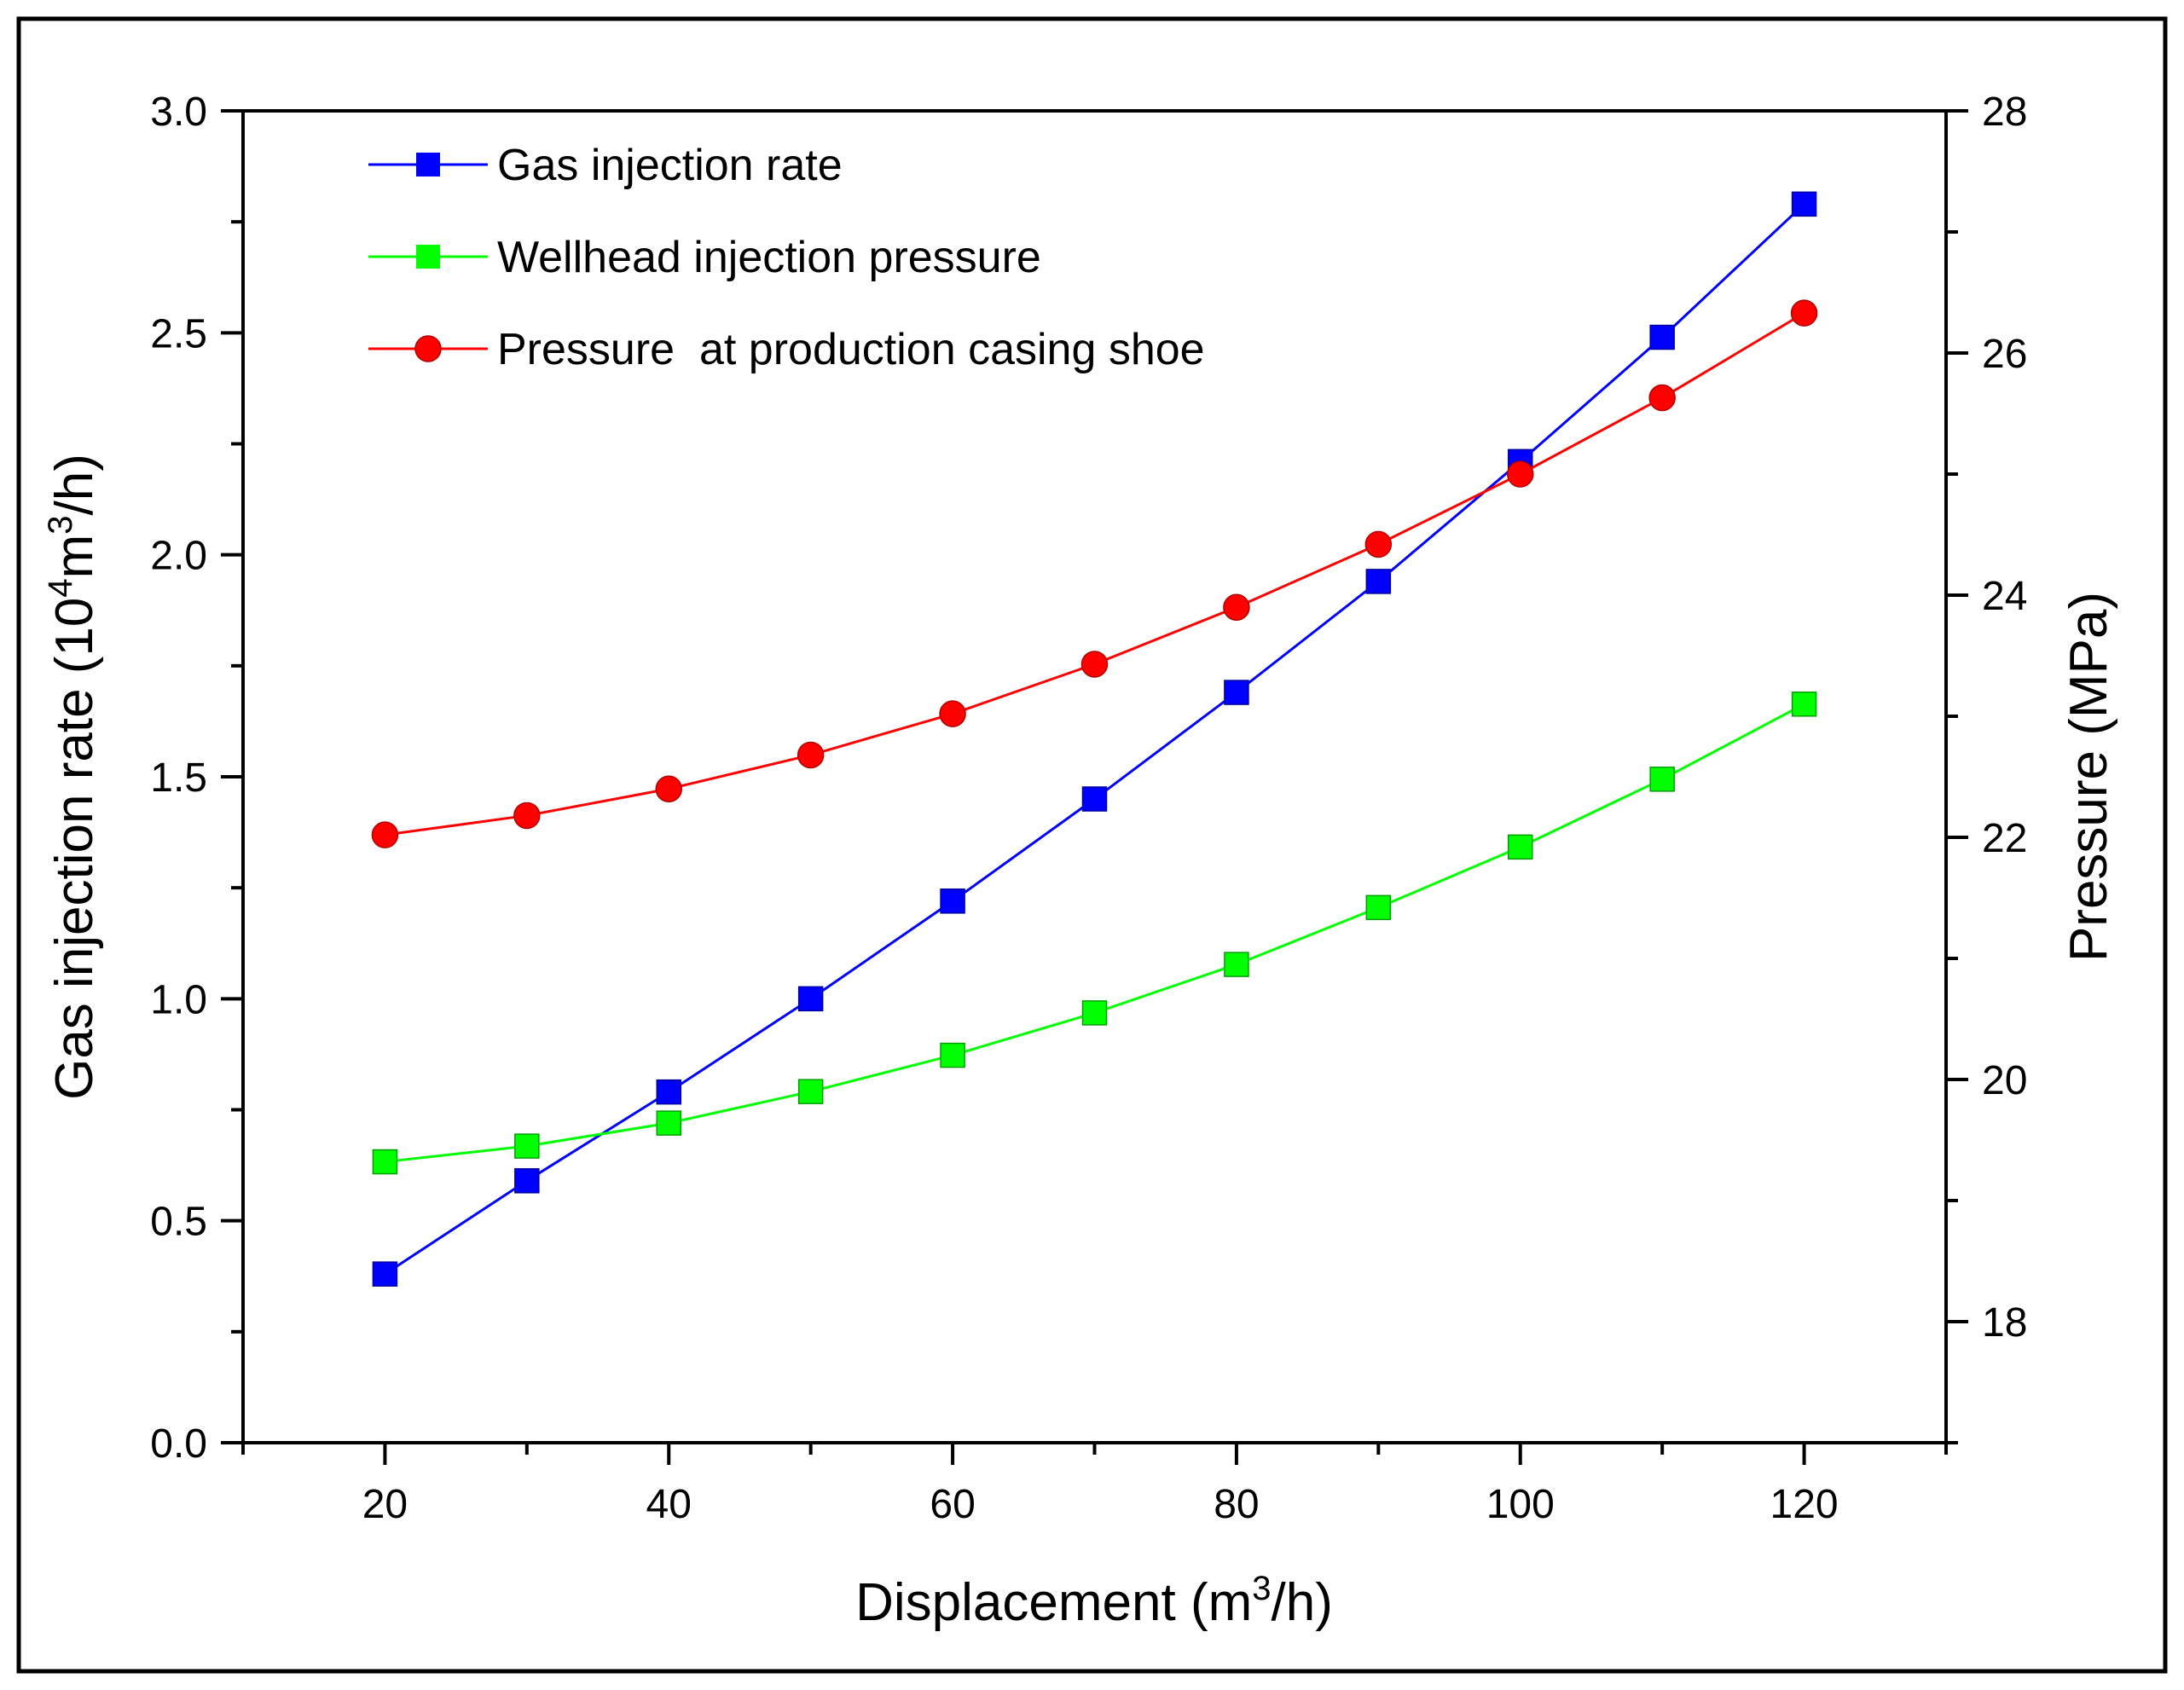 Image resolution: width=2184 pixels, height=1690 pixels. What do you see at coordinates (178, 556) in the screenshot?
I see `left-y-tick-label: 2.0` at bounding box center [178, 556].